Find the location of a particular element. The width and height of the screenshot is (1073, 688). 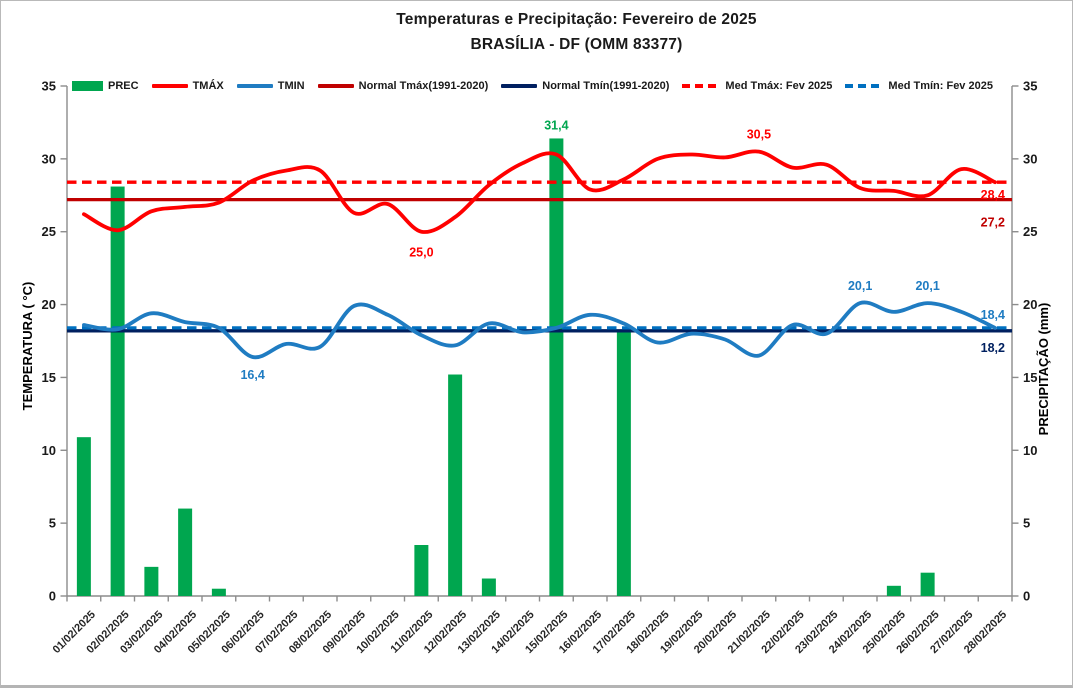

legend-label-med-tmax-fev-2025: Med Tmáx: Fev 2025 is located at coordinates (779, 86).